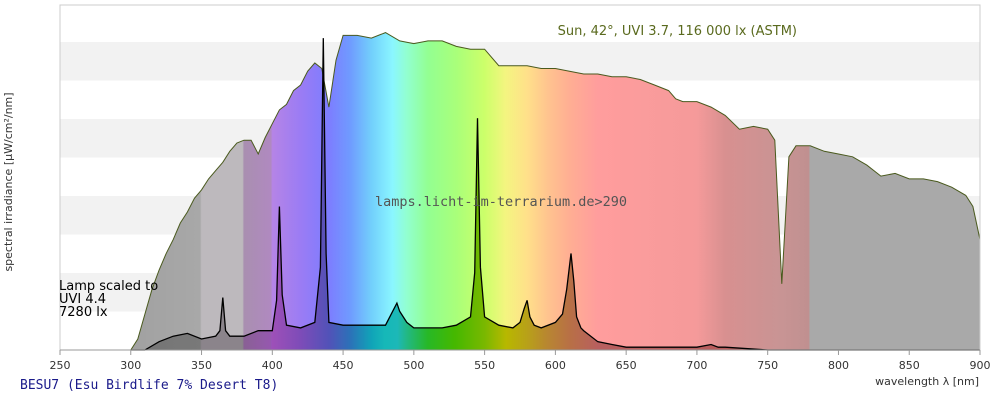 This screenshot has height=400, width=1000. Describe the element at coordinates (130, 365) in the screenshot. I see `x-tick-label: 300` at that location.